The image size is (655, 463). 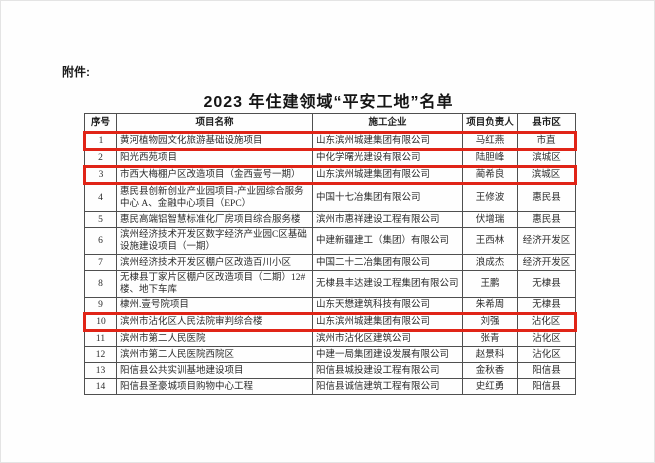 I want to click on cell-no: 13, so click(x=100, y=370).